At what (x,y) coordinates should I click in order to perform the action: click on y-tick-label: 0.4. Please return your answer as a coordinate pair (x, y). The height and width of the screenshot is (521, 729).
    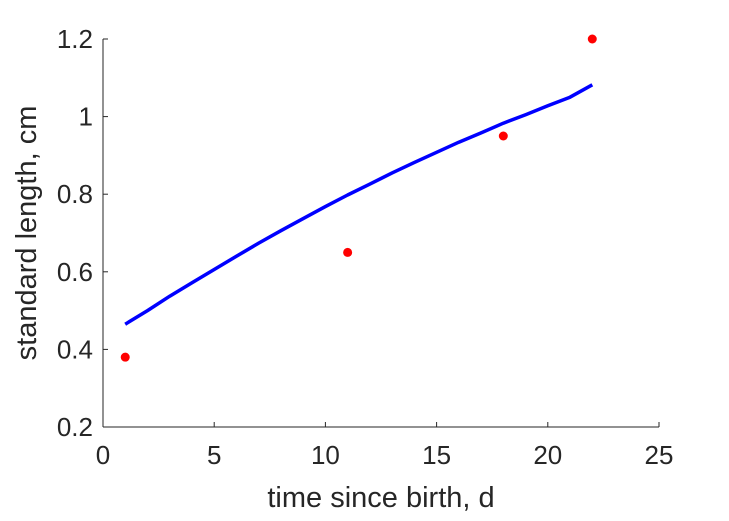
    Looking at the image, I should click on (75, 349).